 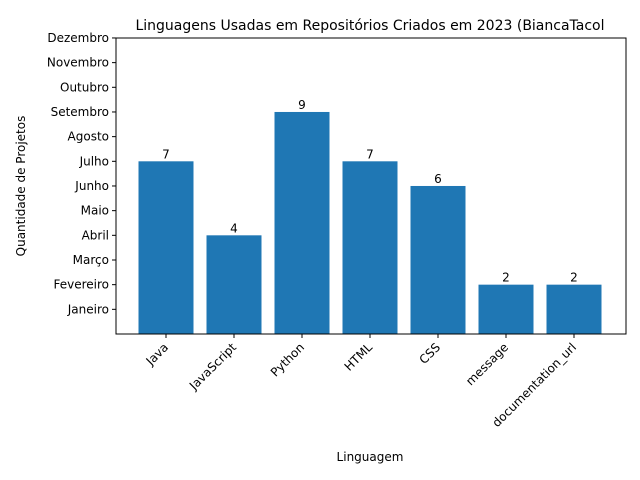 What do you see at coordinates (234, 228) in the screenshot?
I see `data-label-JavaScript: 4` at bounding box center [234, 228].